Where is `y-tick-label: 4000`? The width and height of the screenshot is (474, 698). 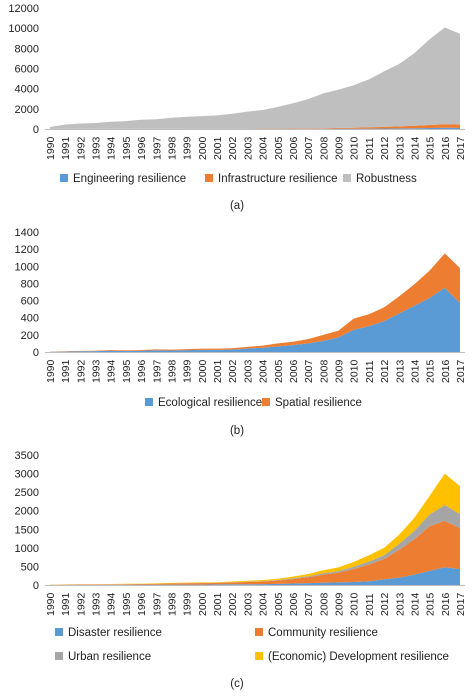 y-tick-label: 4000 is located at coordinates (27, 90).